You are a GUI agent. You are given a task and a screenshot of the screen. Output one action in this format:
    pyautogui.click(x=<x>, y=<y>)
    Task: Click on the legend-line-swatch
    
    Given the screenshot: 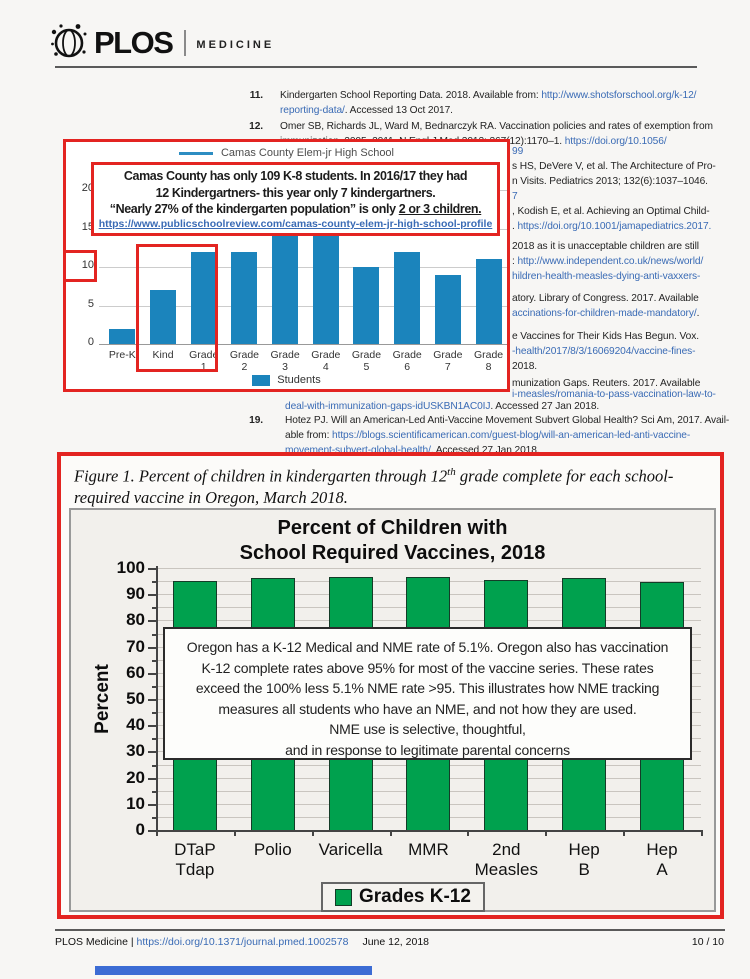 What is the action you would take?
    pyautogui.click(x=195, y=153)
    